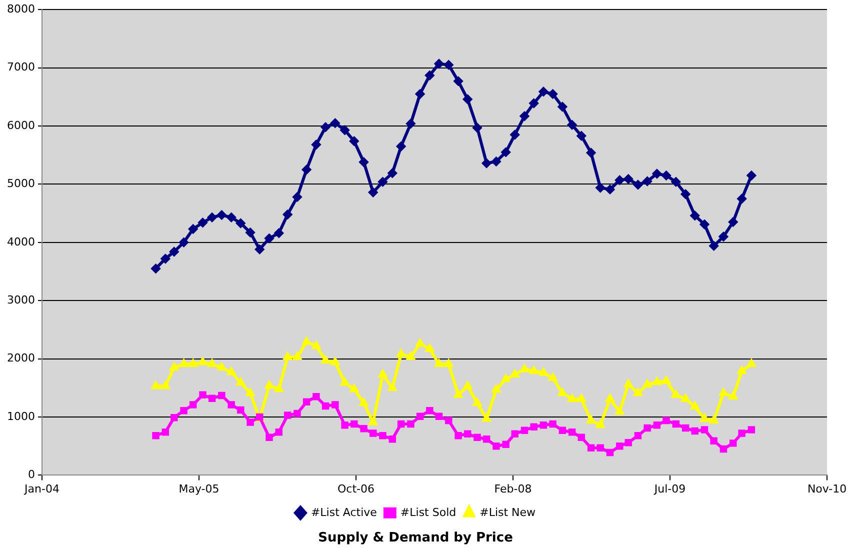  Describe the element at coordinates (20, 299) in the screenshot. I see `y-tick-label: 3000` at that location.